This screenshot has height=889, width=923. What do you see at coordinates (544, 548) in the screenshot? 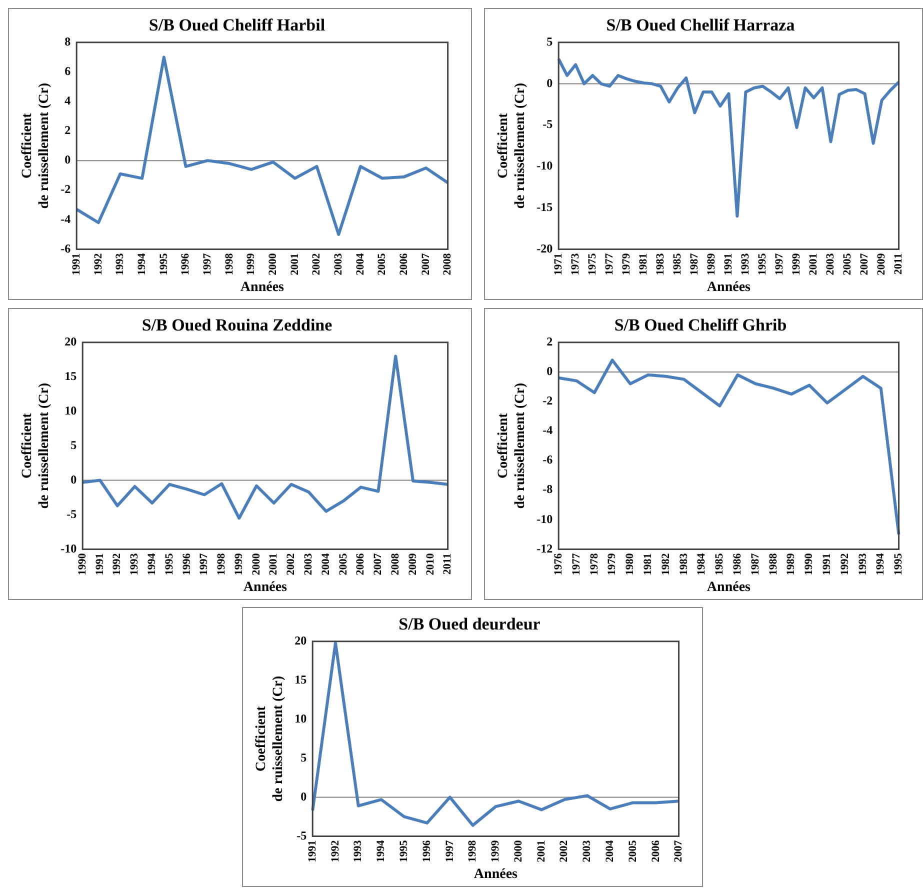
I see `y-tick-label: -12` at bounding box center [544, 548].